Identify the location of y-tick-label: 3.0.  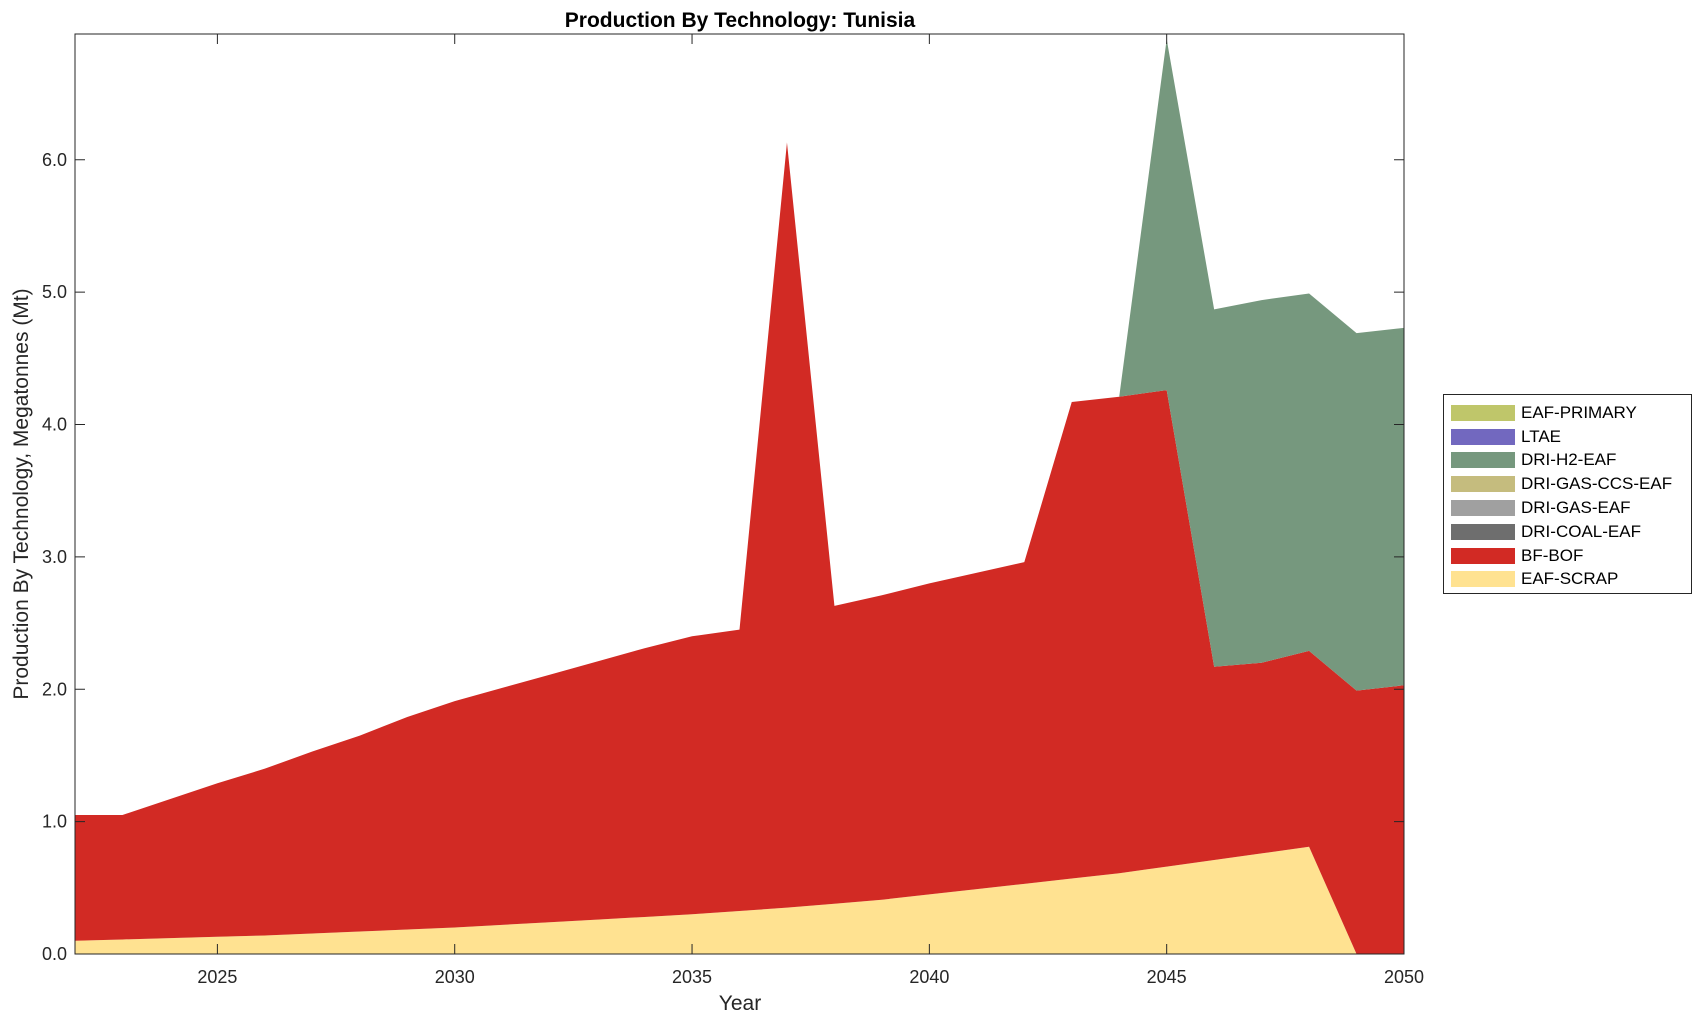
(54, 557).